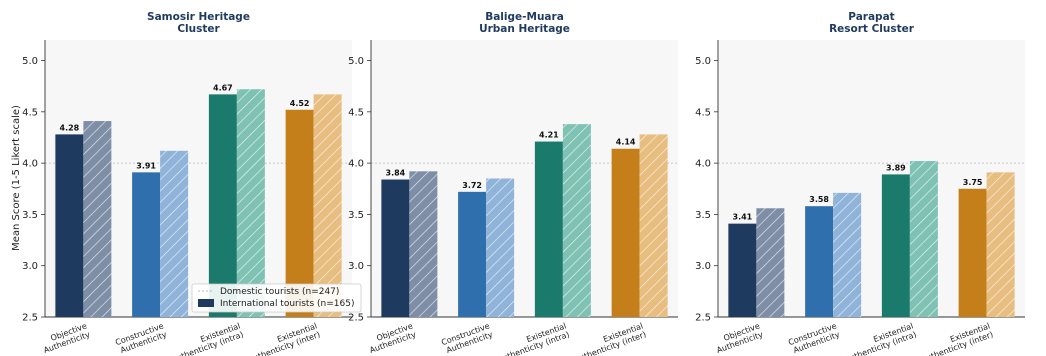 The image size is (1046, 356). I want to click on legend-box, so click(276, 298).